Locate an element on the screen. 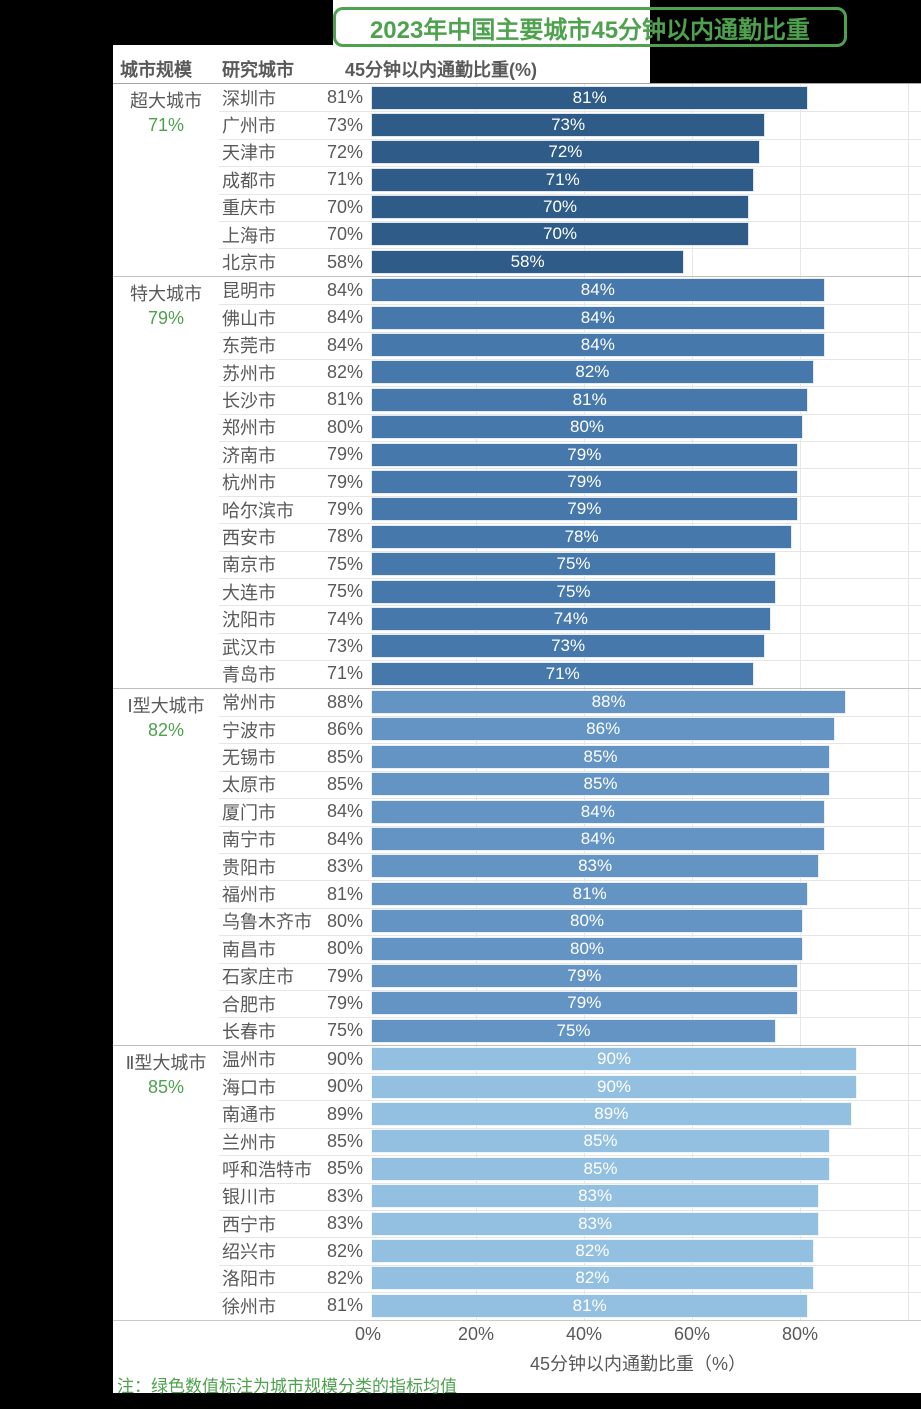 The width and height of the screenshot is (921, 1409). table-row: 兰州市 85% 85% is located at coordinates (517, 1141).